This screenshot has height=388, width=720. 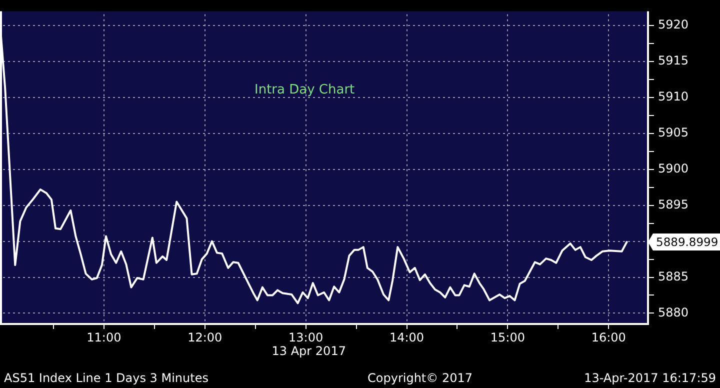 I want to click on text: Copyright© 2017, so click(x=420, y=378).